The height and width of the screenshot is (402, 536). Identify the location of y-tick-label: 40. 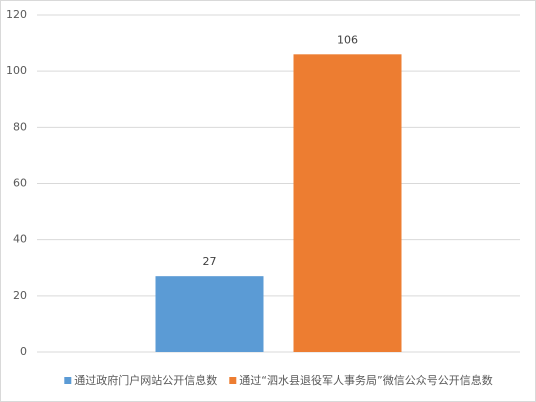
(20, 239).